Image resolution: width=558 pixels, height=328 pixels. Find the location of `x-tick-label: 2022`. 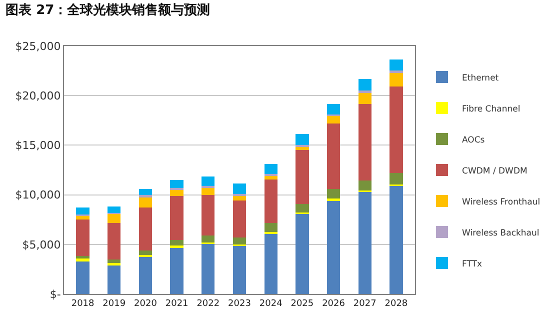

x-tick-label: 2022 is located at coordinates (208, 303).